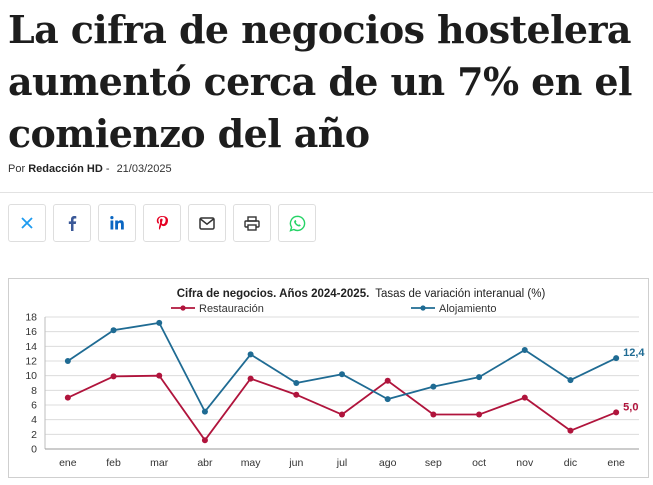  What do you see at coordinates (31, 318) in the screenshot?
I see `y-tick-label: 18` at bounding box center [31, 318].